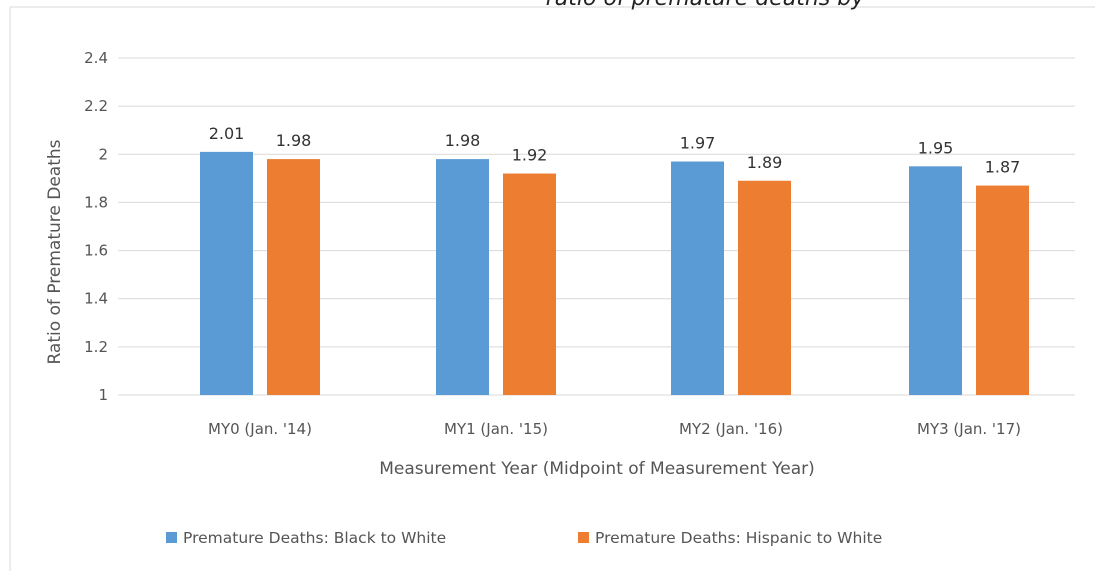 Image resolution: width=1095 pixels, height=571 pixels. What do you see at coordinates (96, 106) in the screenshot?
I see `y-tick-label: 2.2` at bounding box center [96, 106].